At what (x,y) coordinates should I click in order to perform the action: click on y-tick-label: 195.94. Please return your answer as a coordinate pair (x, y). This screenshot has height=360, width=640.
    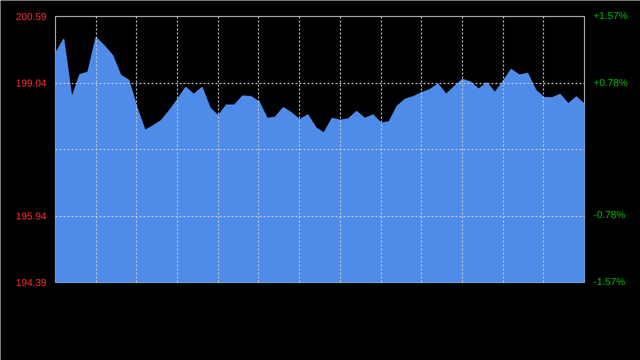
    Looking at the image, I should click on (31, 217).